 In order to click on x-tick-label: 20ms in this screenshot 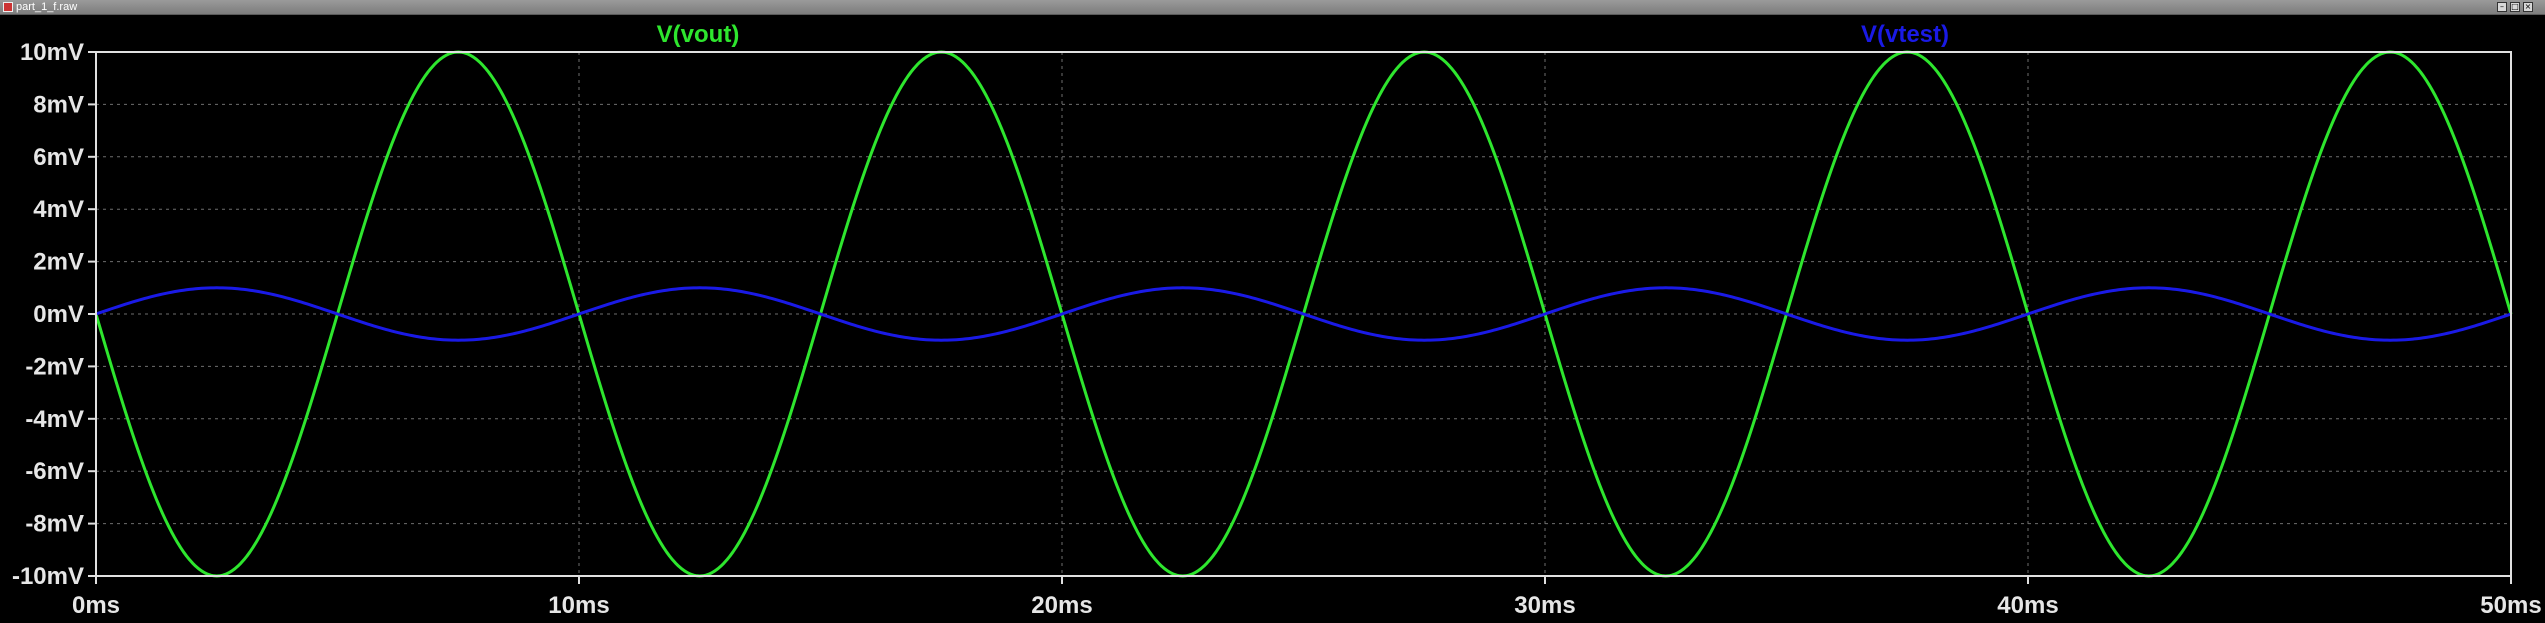, I will do `click(1061, 605)`.